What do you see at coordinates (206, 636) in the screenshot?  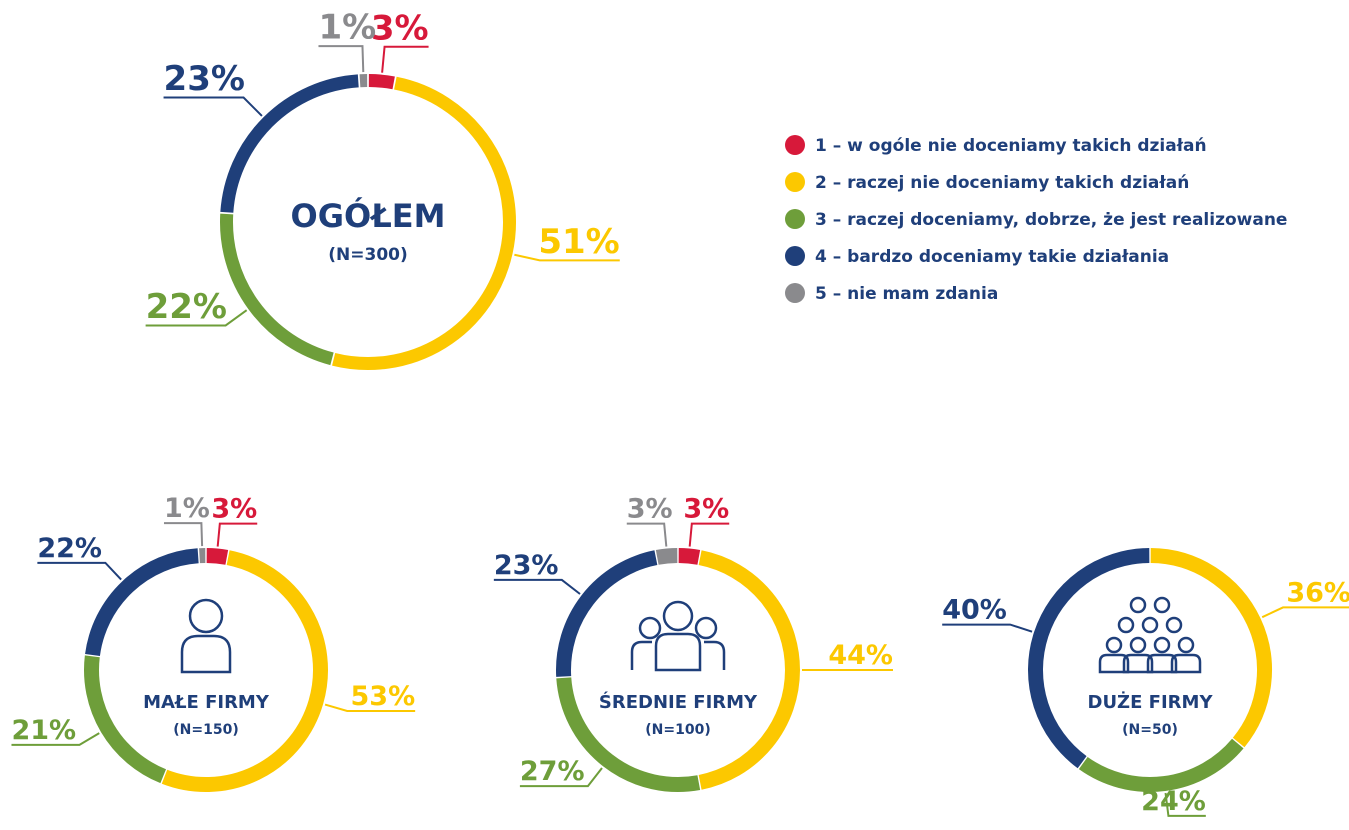 I see `icon-person` at bounding box center [206, 636].